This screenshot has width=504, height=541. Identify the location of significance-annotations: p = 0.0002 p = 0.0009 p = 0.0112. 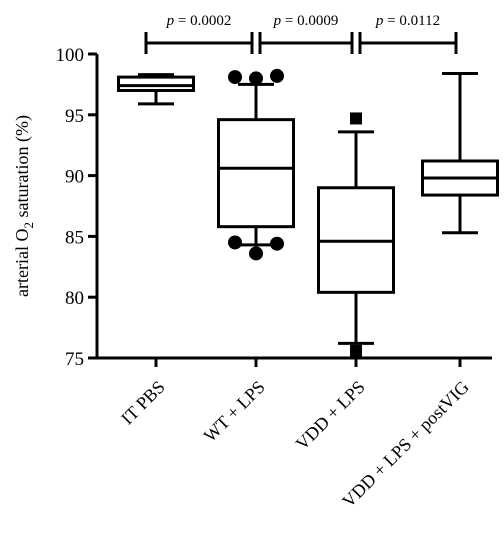
(301, 33).